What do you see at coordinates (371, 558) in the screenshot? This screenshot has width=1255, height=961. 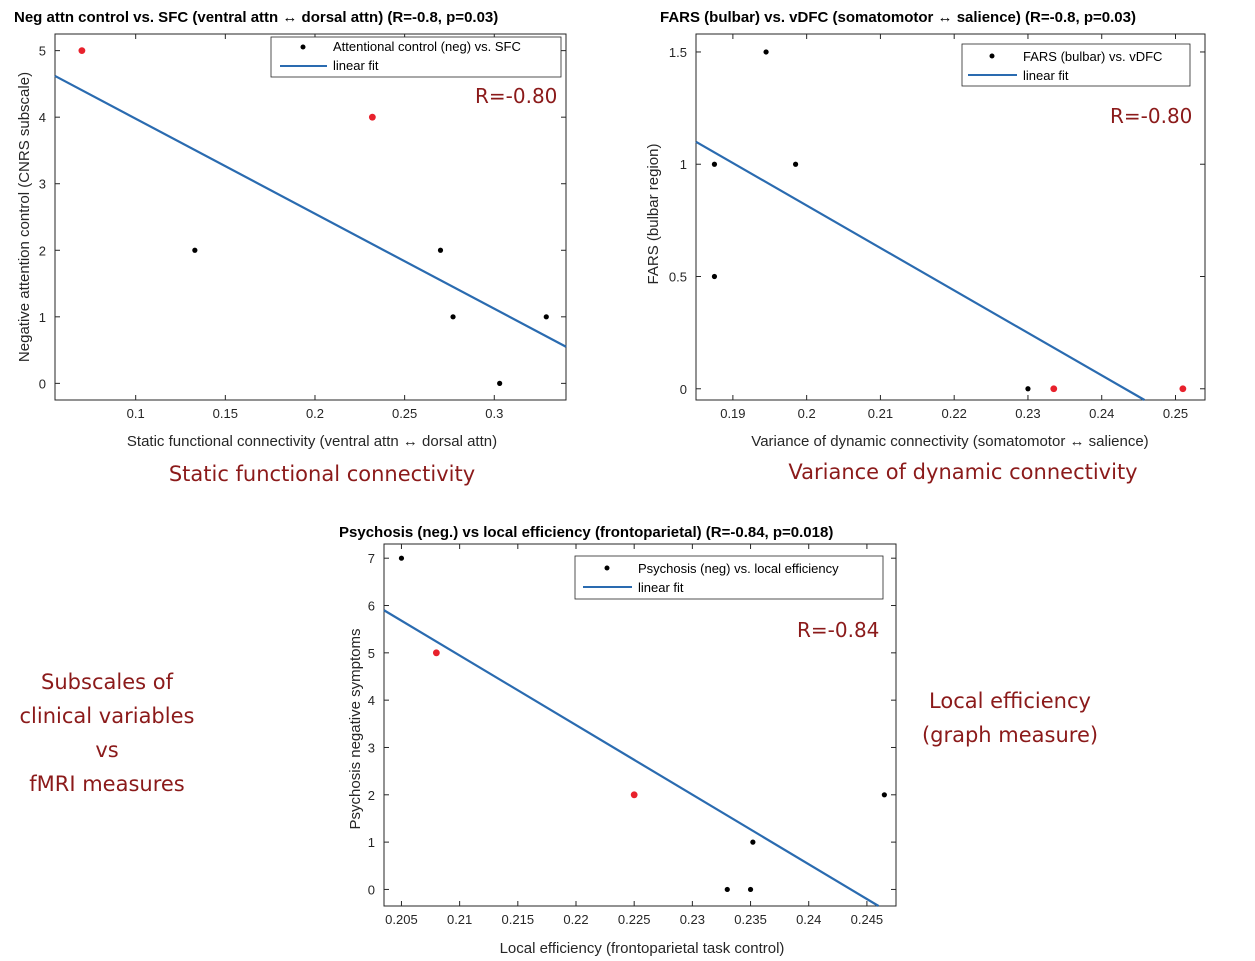 I see `y-tick-label: 7` at bounding box center [371, 558].